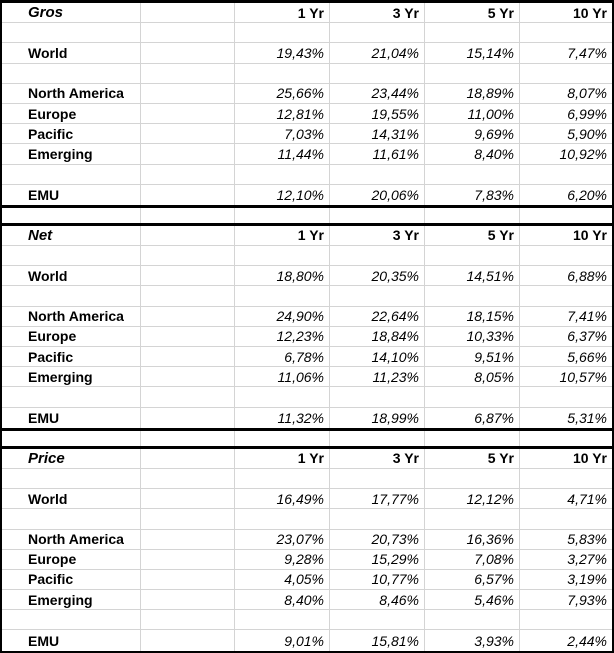 Image resolution: width=614 pixels, height=653 pixels. Describe the element at coordinates (377, 134) in the screenshot. I see `value-cell: 14,31%` at that location.